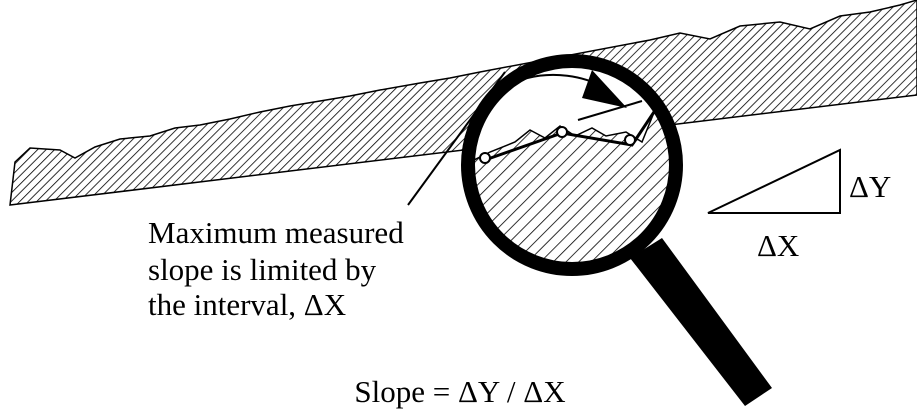  I want to click on slope-line, so click(610, 110).